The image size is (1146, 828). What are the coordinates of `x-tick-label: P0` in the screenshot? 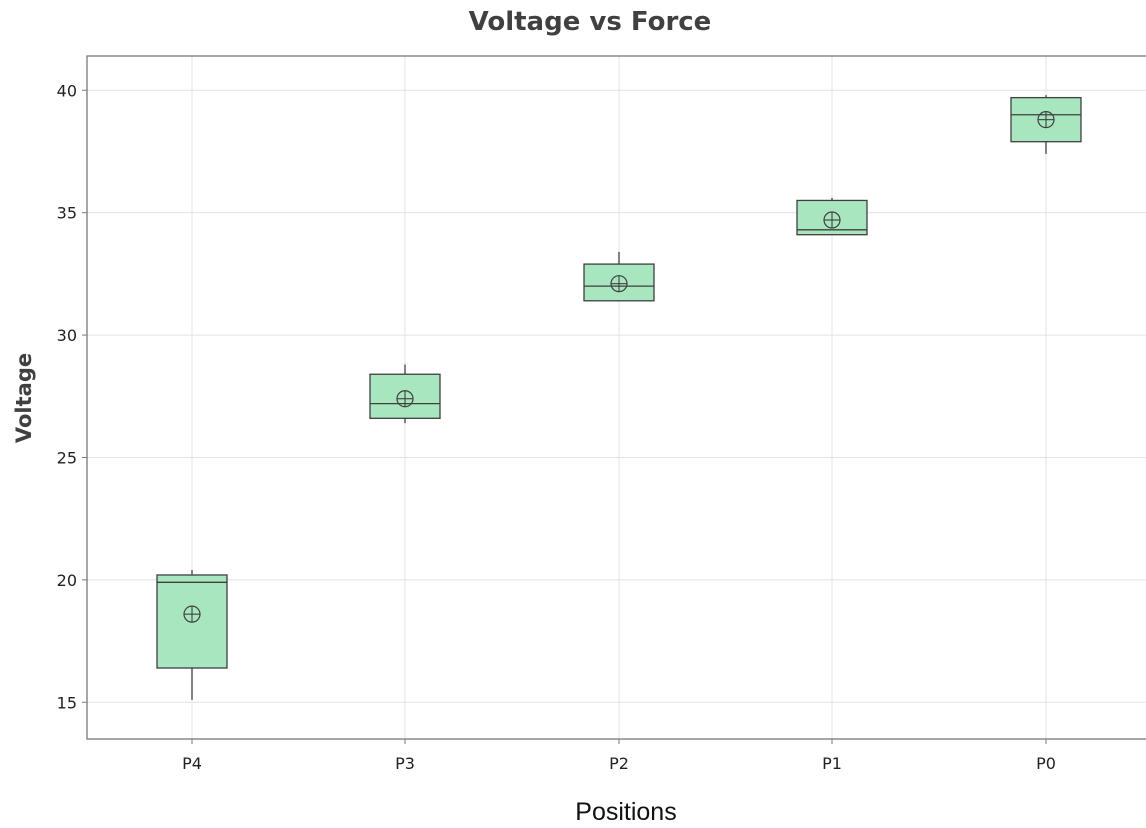 It's located at (1046, 763).